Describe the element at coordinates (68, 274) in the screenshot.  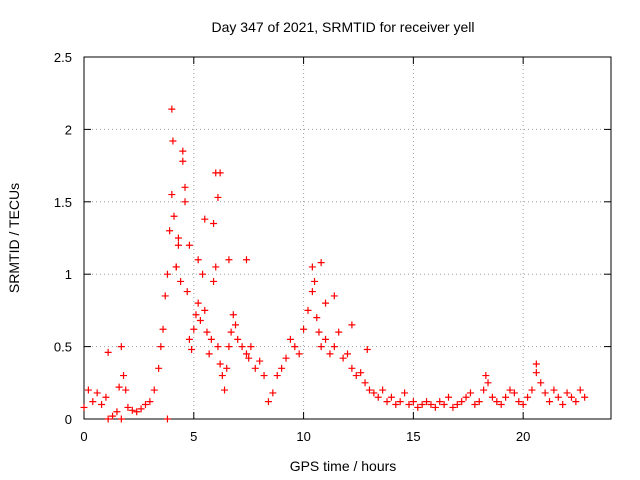
I see `y-tick-label: 1` at that location.